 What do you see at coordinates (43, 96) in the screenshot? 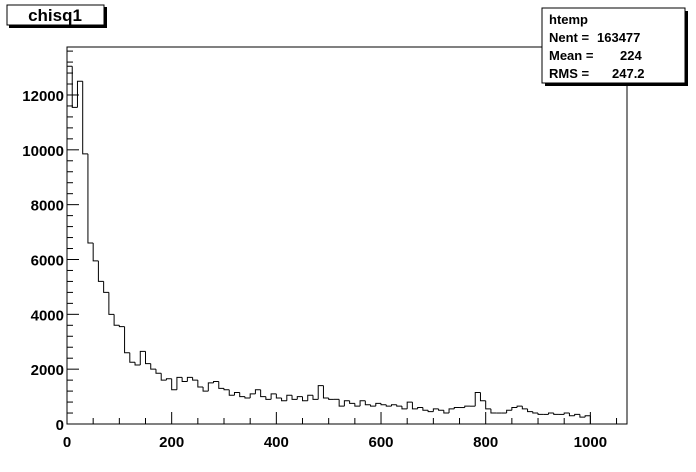
I see `y-tick-label: 12000` at bounding box center [43, 96].